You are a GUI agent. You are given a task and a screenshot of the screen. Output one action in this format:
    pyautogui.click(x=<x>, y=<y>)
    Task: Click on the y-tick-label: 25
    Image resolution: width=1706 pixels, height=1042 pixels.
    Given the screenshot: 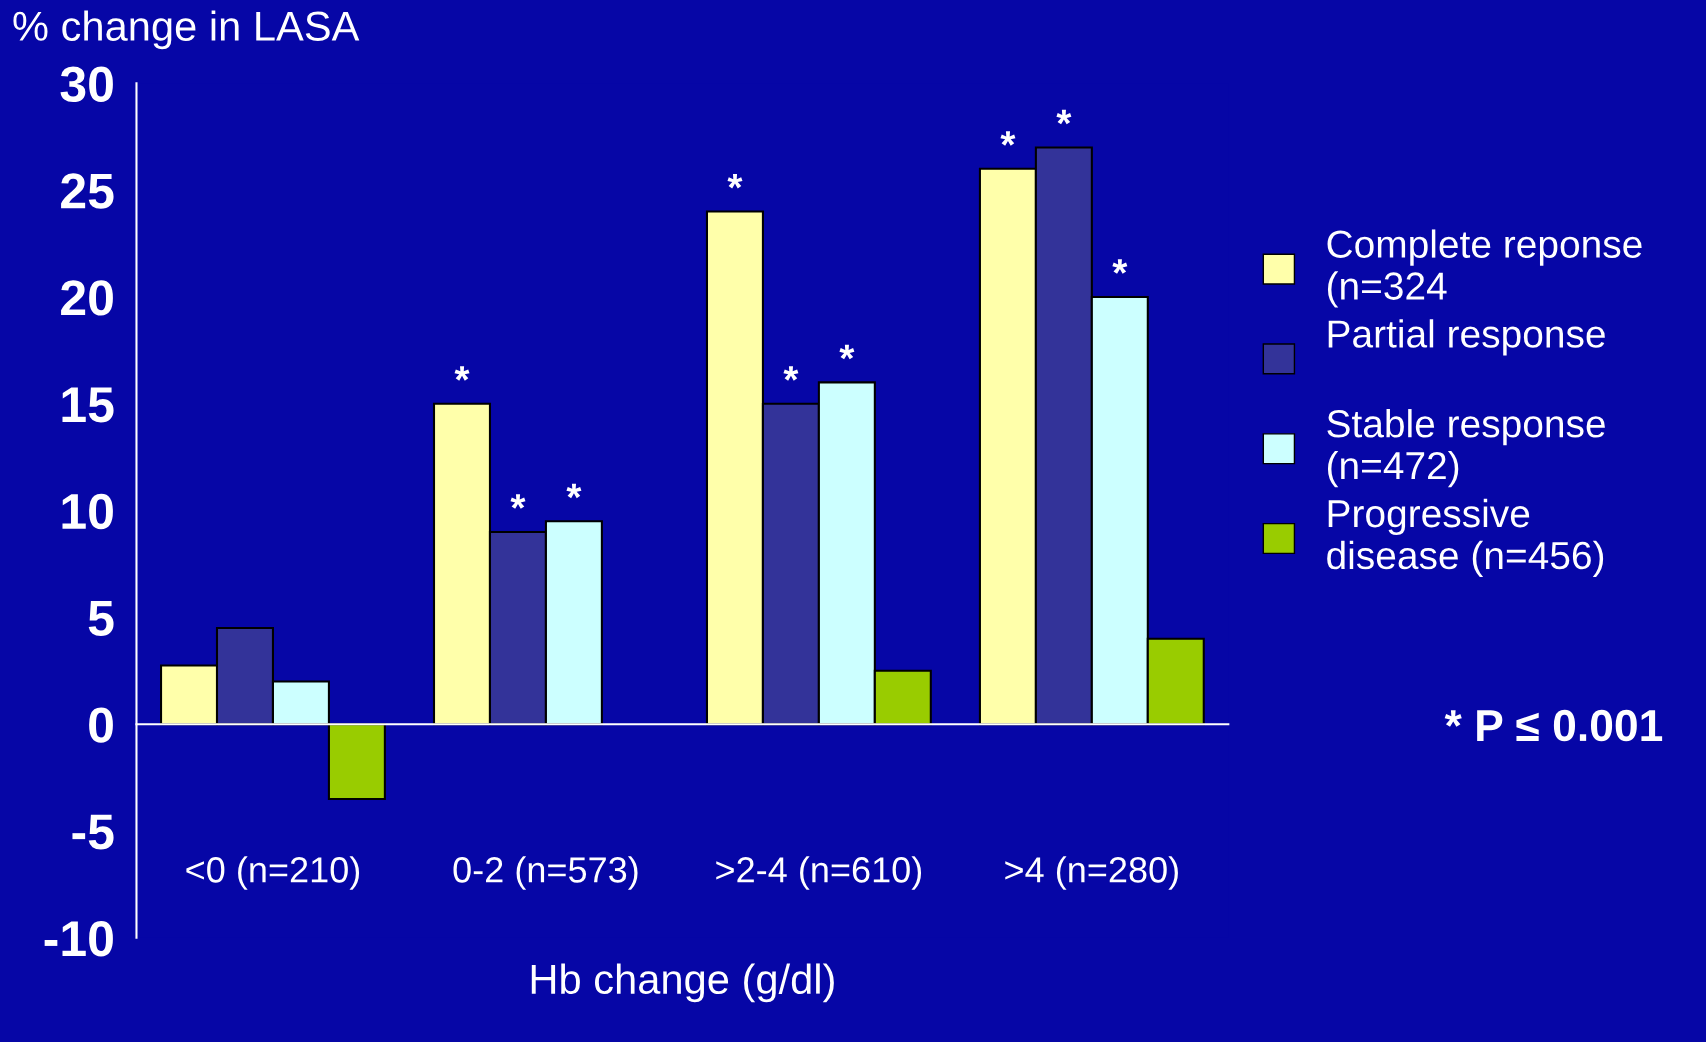 What is the action you would take?
    pyautogui.click(x=87, y=191)
    